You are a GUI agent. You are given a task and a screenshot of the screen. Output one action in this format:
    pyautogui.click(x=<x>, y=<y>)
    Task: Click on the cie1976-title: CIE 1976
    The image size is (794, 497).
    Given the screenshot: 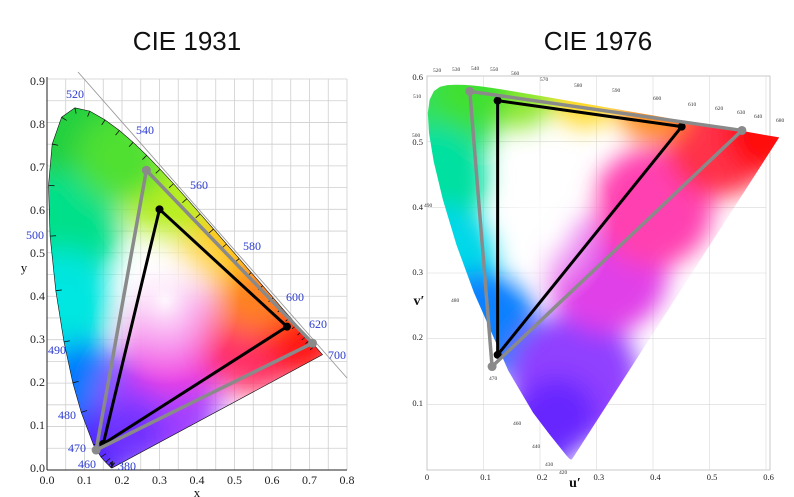 What is the action you would take?
    pyautogui.click(x=598, y=41)
    